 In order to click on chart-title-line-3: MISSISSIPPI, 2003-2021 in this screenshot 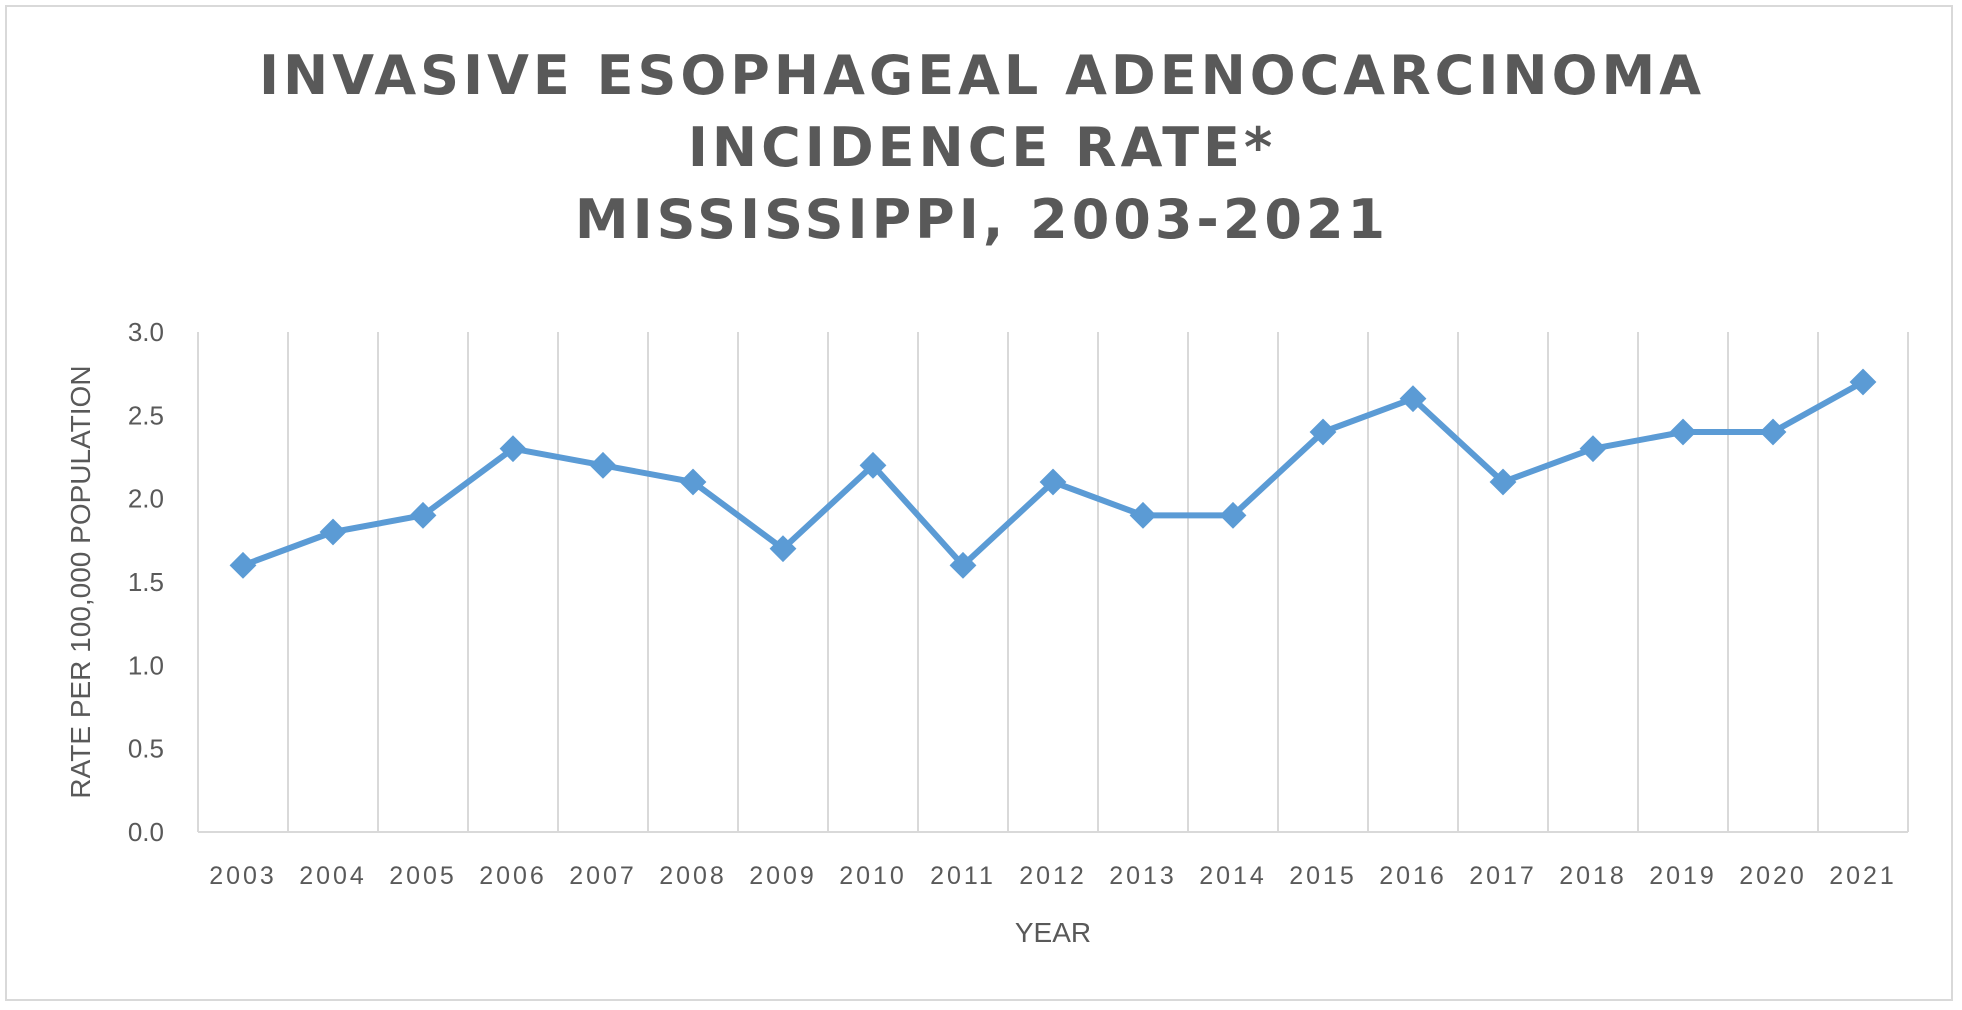, I will do `click(982, 219)`.